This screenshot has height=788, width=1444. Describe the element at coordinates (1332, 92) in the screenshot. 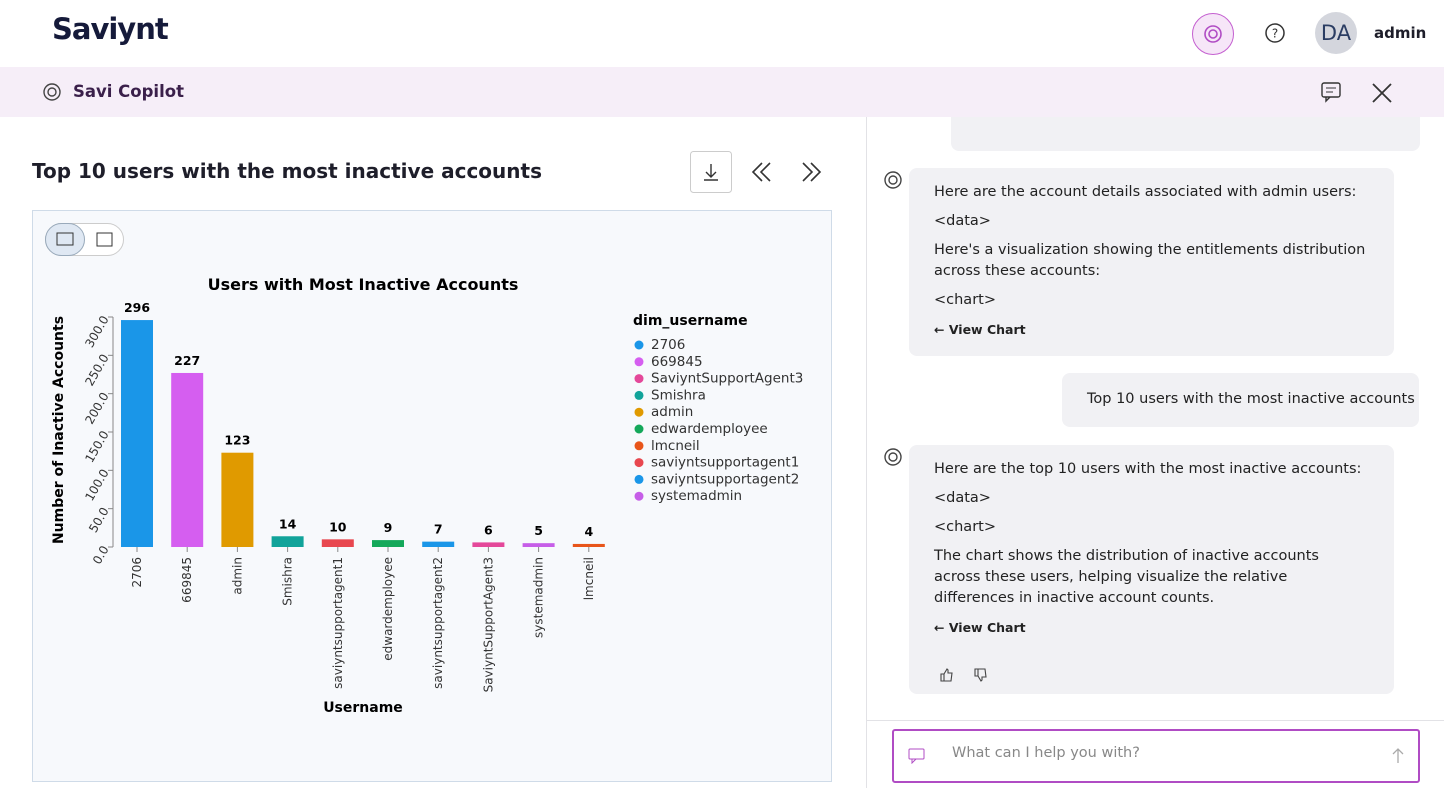

I see `chat-history-icon` at that location.